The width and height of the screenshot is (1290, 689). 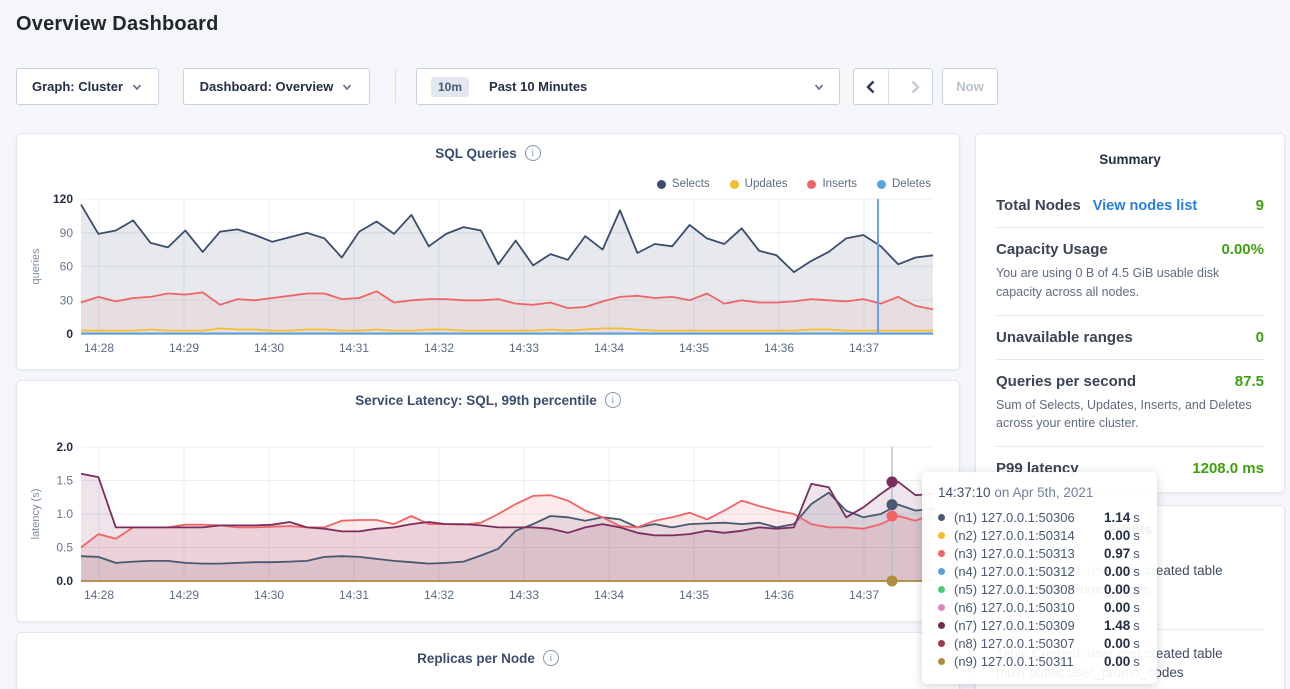 I want to click on legend-label: Deletes, so click(x=911, y=184).